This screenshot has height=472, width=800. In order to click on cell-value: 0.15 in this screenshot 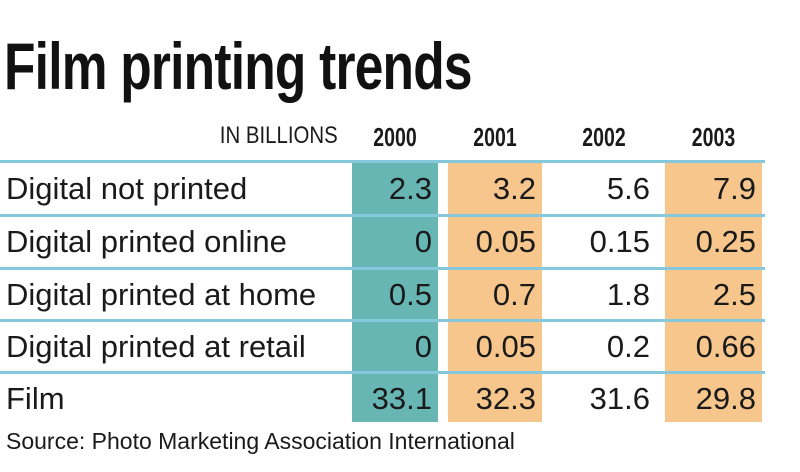, I will do `click(619, 241)`.